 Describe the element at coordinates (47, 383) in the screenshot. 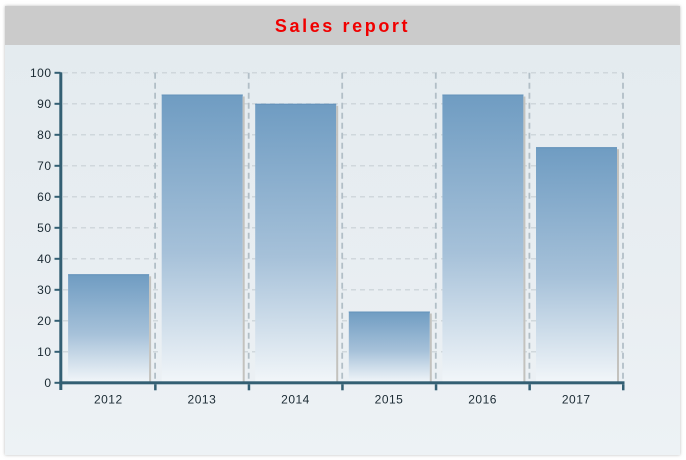

I see `svg-text: 0` at that location.